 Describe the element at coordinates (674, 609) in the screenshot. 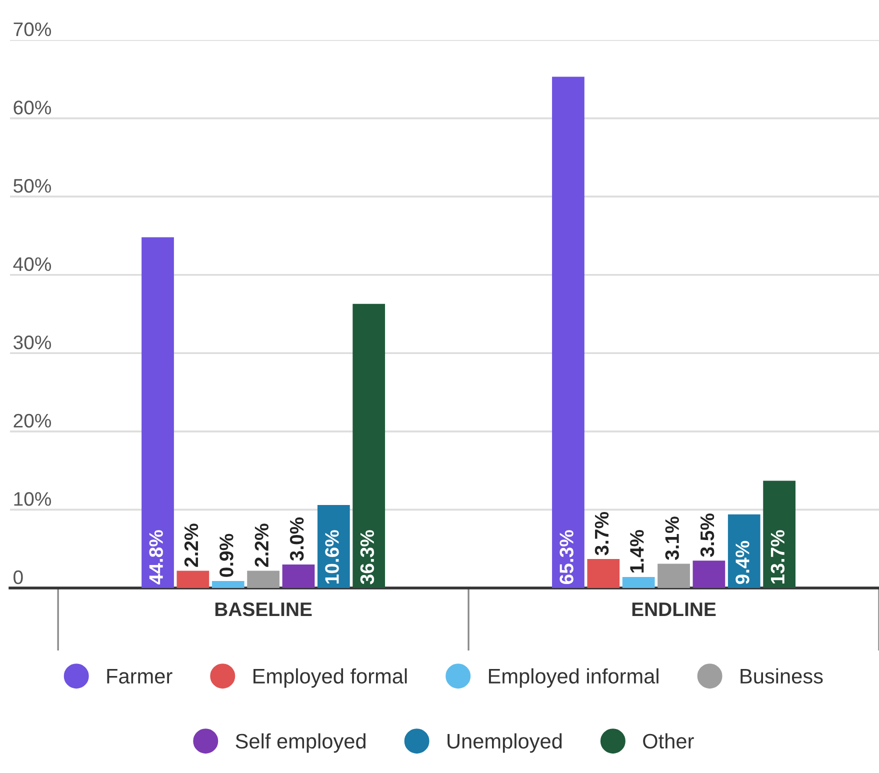

I see `x-tick-label: ENDLINE` at that location.